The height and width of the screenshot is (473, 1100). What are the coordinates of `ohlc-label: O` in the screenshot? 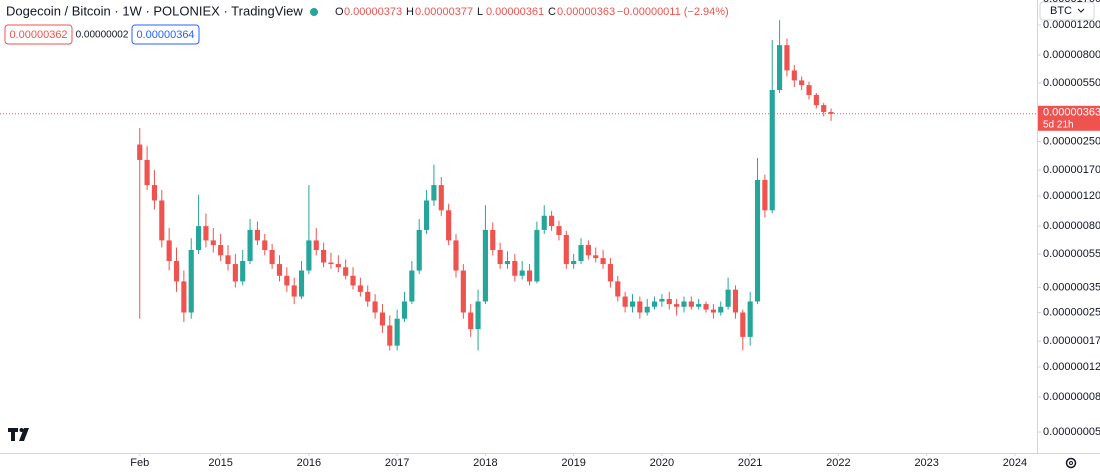 It's located at (339, 12).